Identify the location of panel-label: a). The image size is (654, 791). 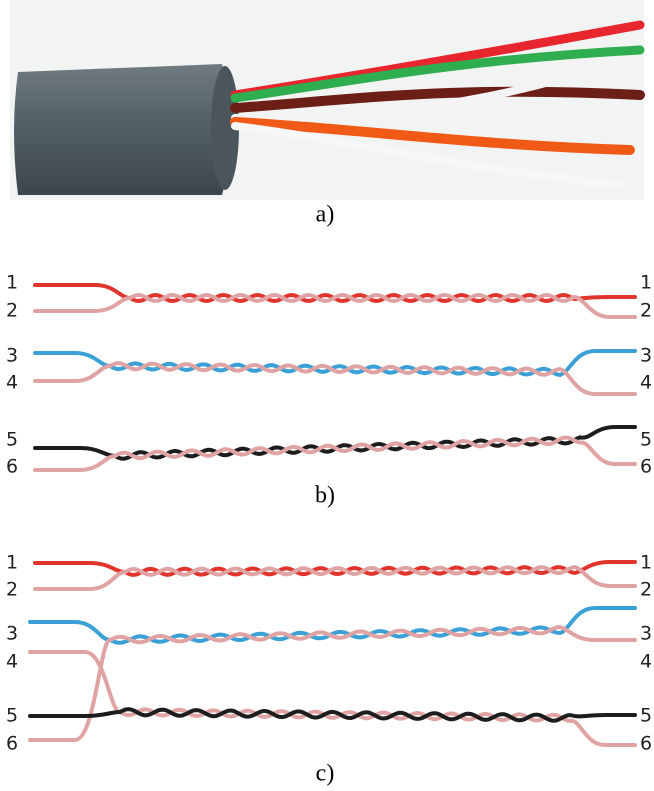
(325, 215).